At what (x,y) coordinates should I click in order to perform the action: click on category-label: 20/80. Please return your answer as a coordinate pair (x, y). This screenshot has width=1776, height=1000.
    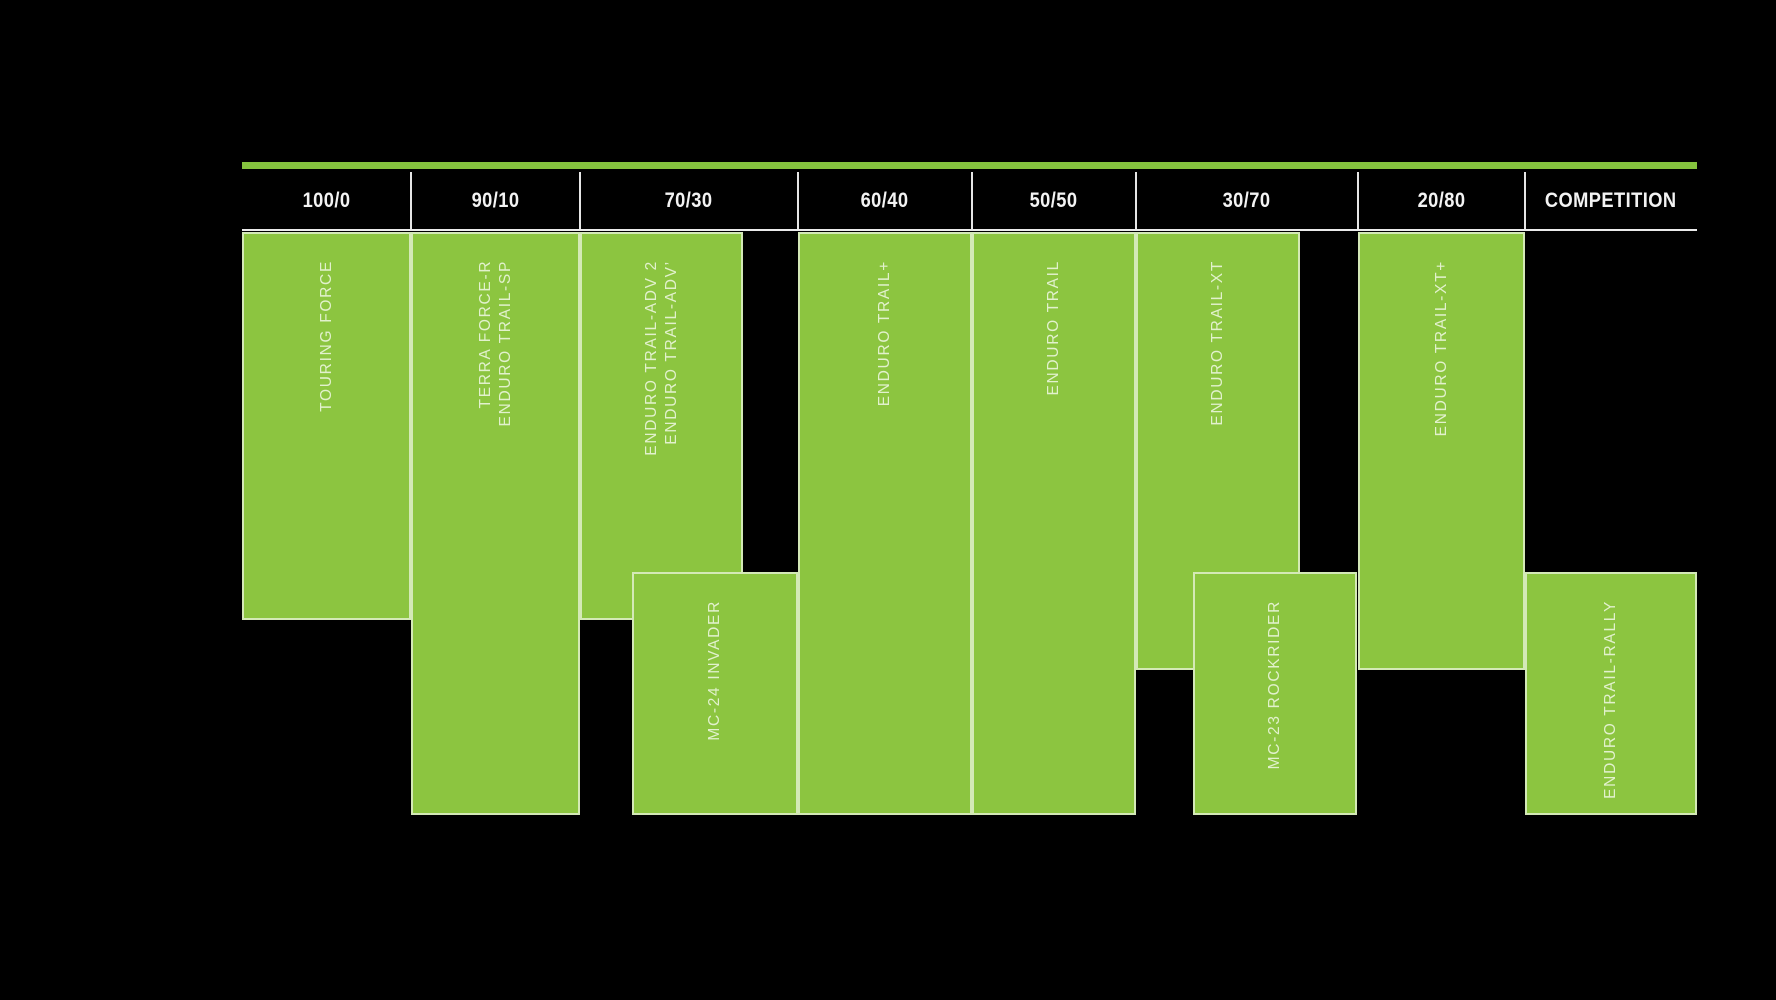
    Looking at the image, I should click on (1441, 200).